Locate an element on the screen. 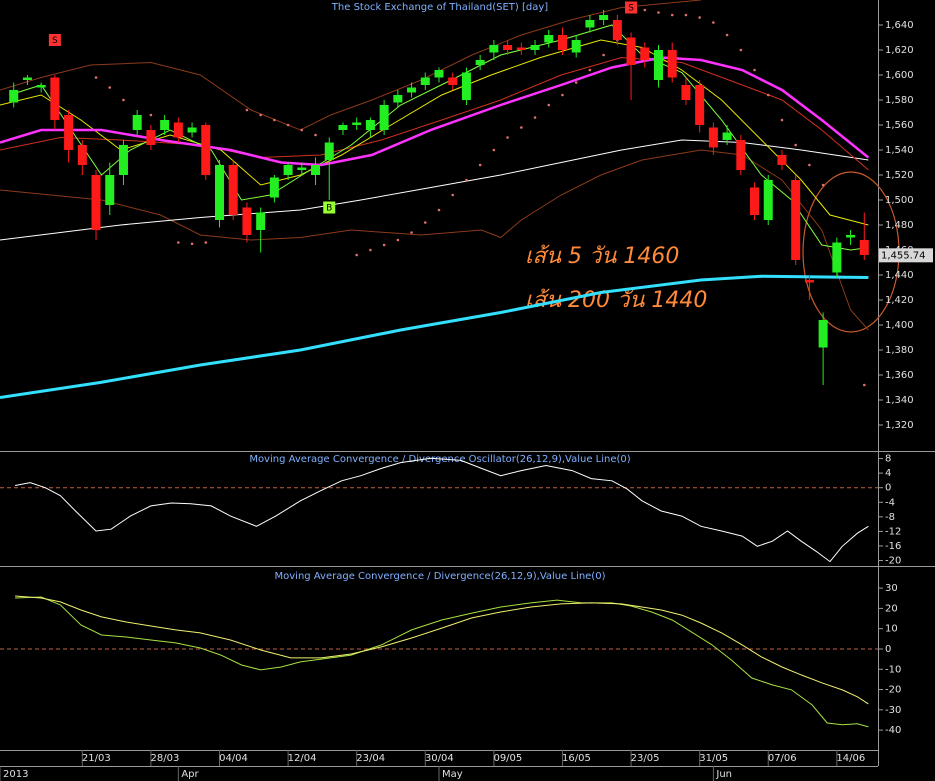 This screenshot has width=935, height=781. y-tick-label: 0 is located at coordinates (888, 649).